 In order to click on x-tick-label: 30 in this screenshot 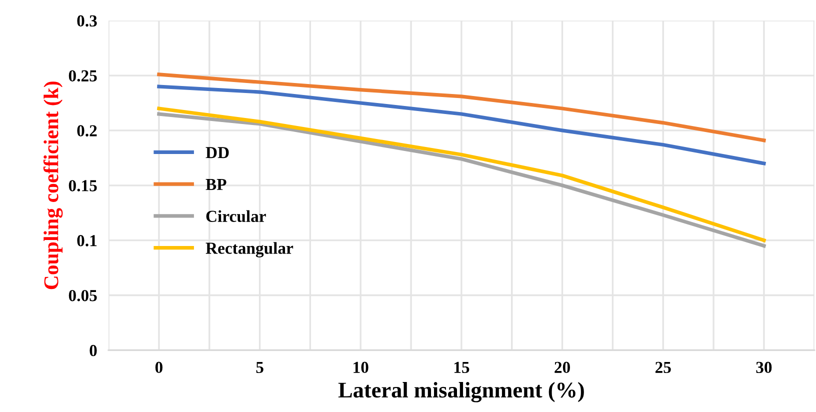, I will do `click(764, 368)`.